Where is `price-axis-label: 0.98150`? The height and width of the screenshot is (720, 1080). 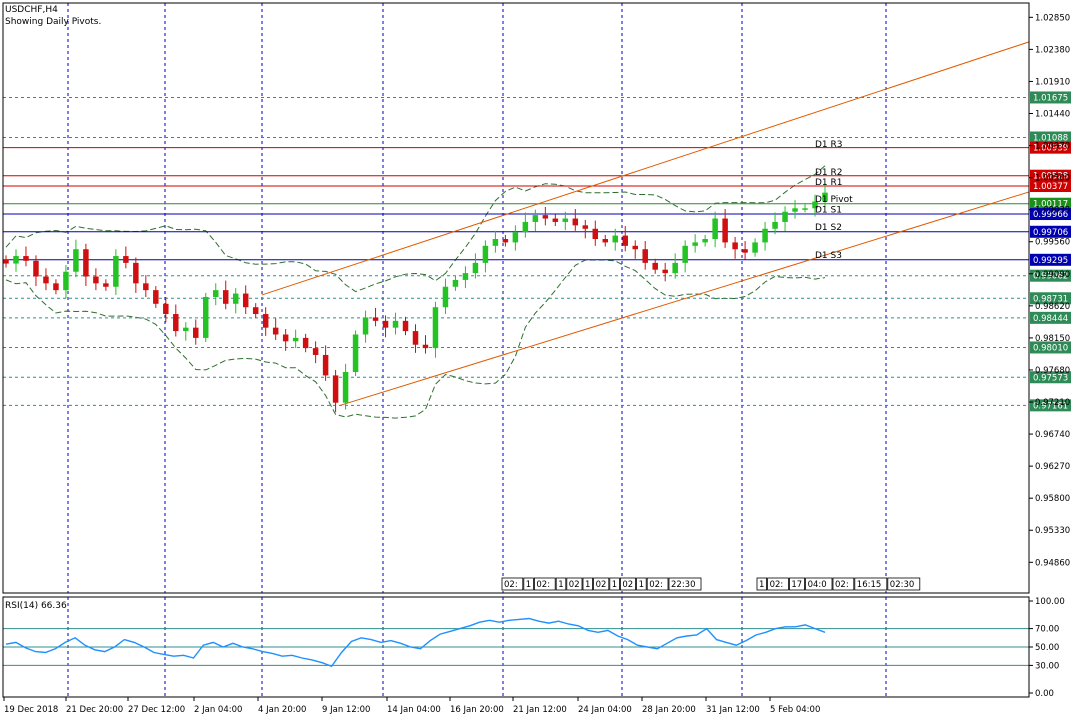 price-axis-label: 0.98150 is located at coordinates (1052, 339).